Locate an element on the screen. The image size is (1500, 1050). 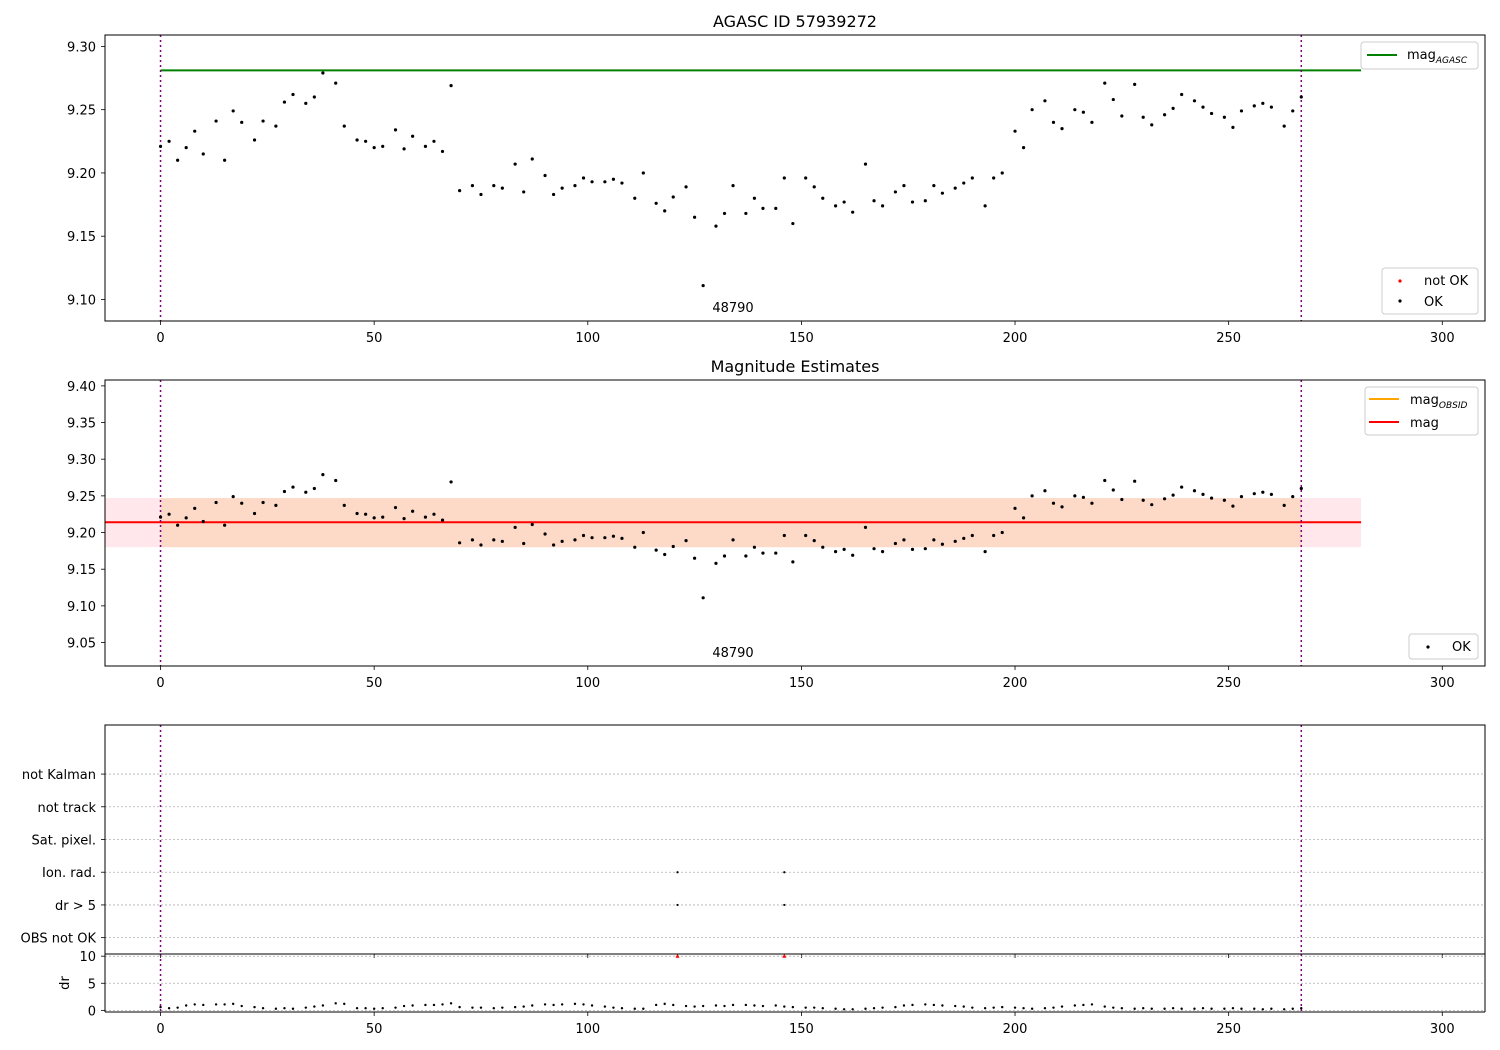
xtick-label: 0 is located at coordinates (160, 1029).